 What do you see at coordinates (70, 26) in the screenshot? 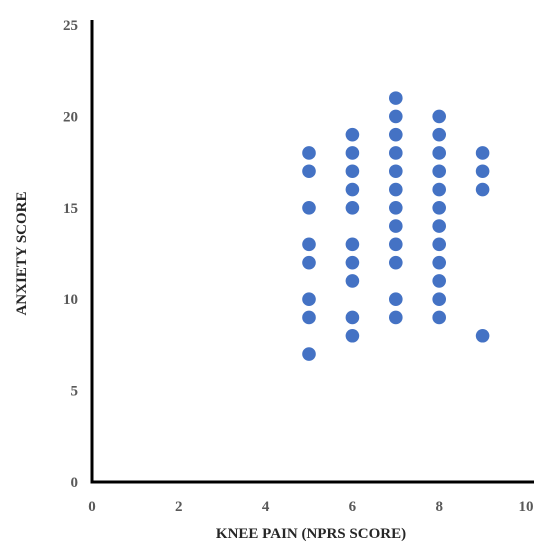
I see `y-tick-label: 25` at bounding box center [70, 26].